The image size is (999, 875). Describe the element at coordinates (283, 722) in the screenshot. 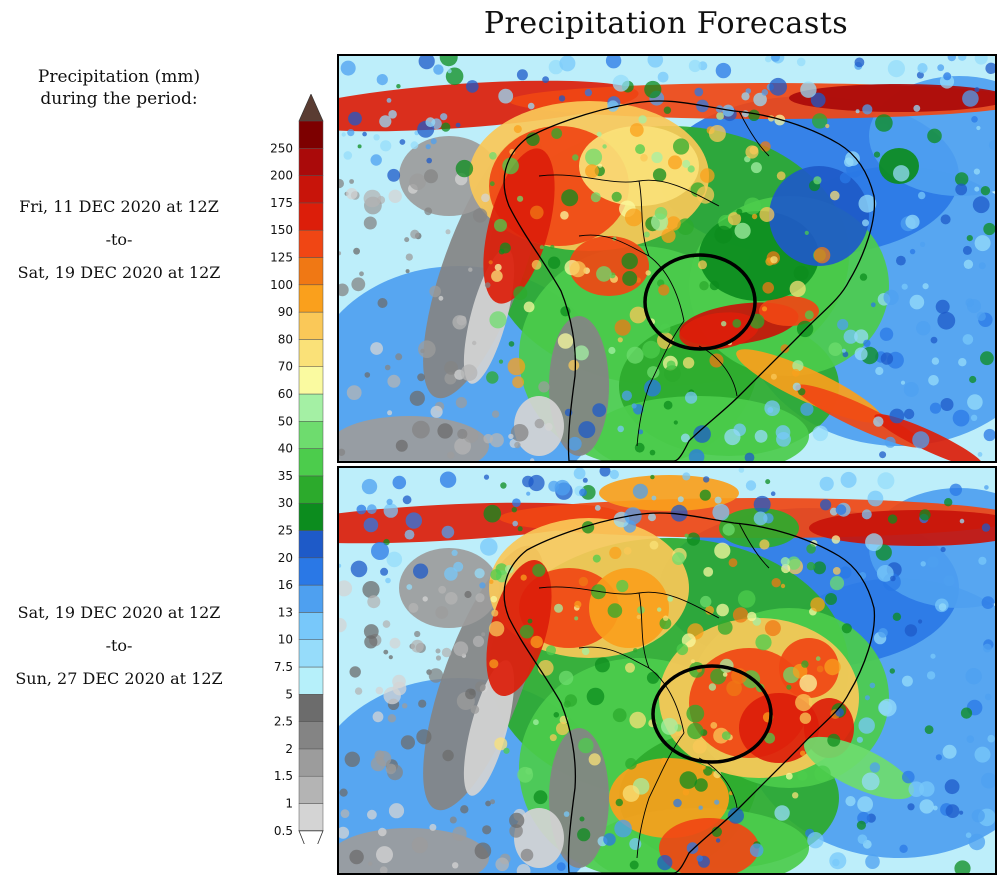

I see `colorbar-tick-label: 2.5` at that location.